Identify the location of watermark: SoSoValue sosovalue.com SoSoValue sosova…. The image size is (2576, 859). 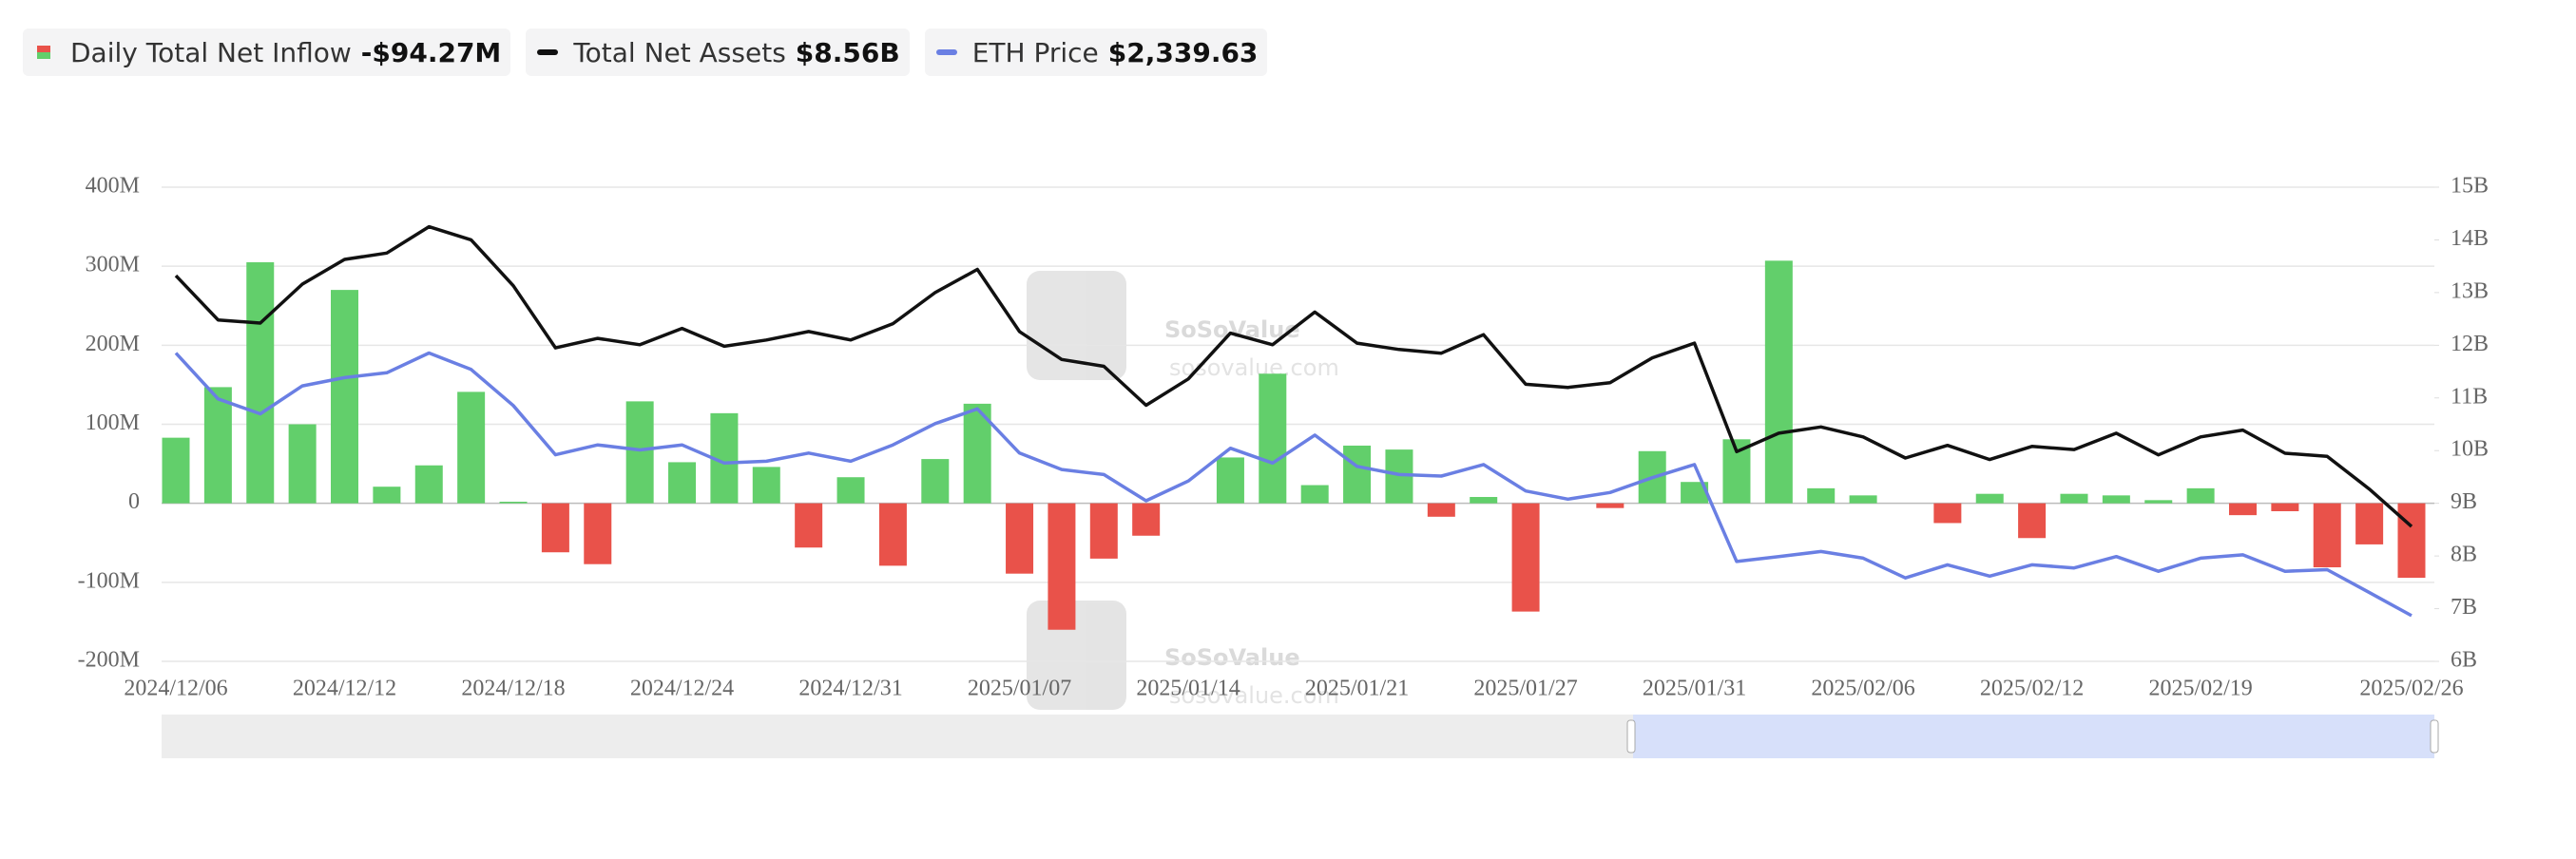
(1183, 490).